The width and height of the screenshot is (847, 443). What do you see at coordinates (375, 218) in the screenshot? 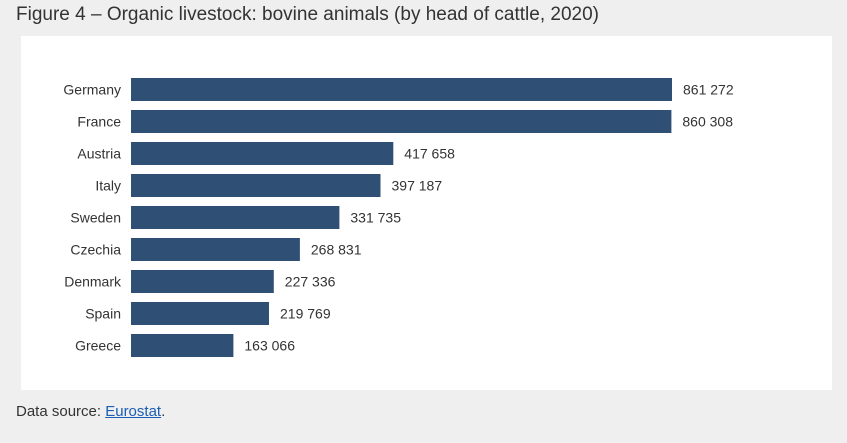
I see `value-label-sweden: 331 735` at bounding box center [375, 218].